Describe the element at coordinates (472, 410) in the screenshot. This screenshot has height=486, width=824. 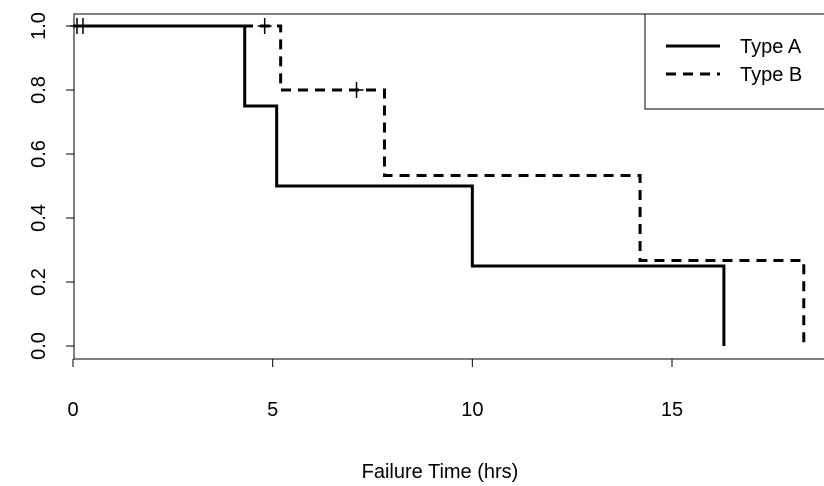
I see `x-tick-label: 10` at that location.